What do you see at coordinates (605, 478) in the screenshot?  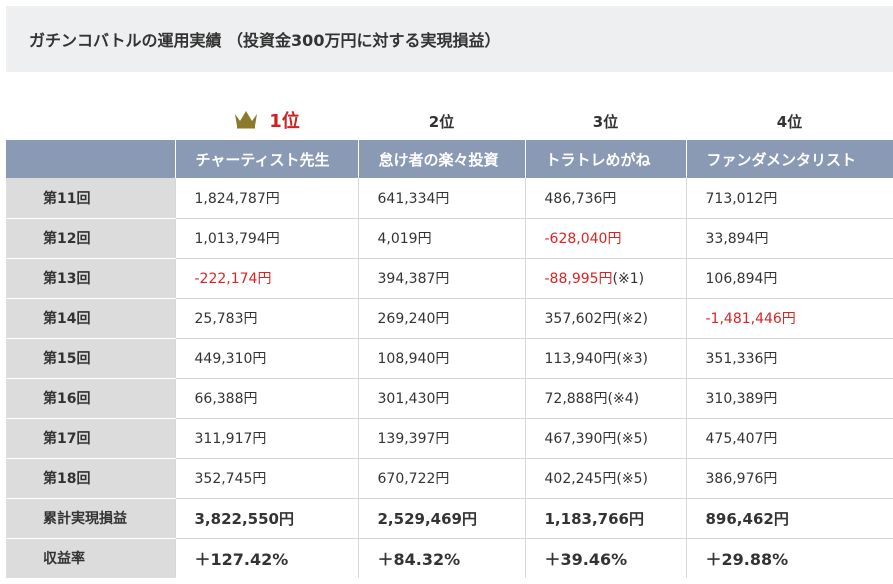 I see `result-cell: 402,245円(※5)` at bounding box center [605, 478].